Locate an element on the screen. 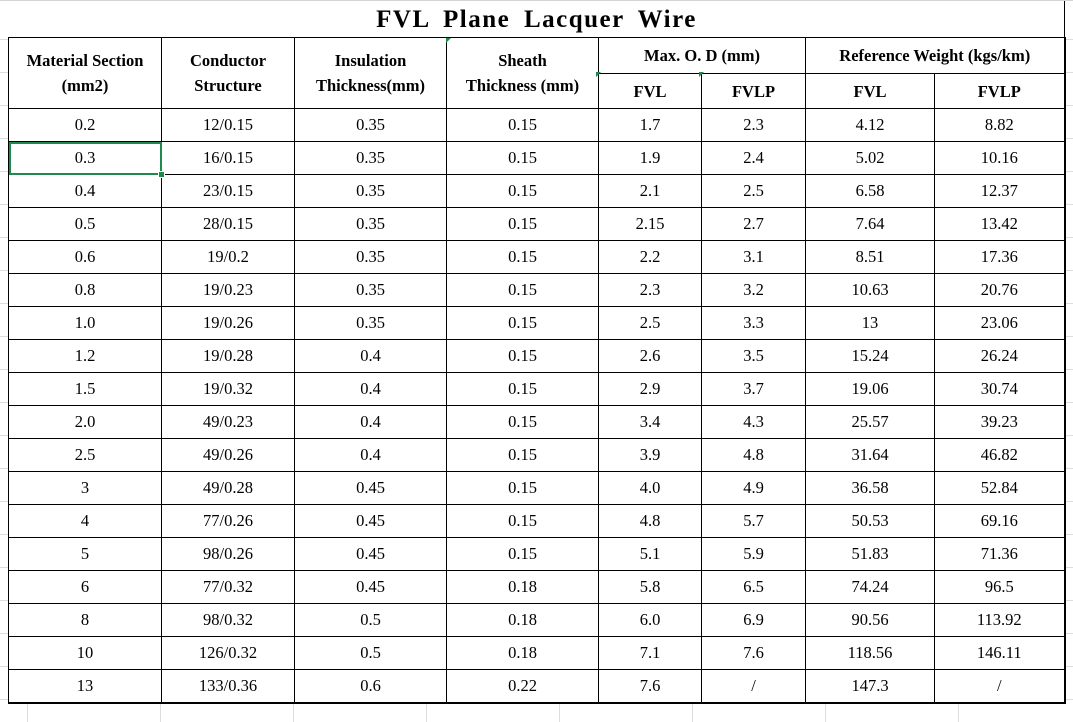 The height and width of the screenshot is (722, 1073). cell-od-fvl: 2.5 is located at coordinates (650, 323).